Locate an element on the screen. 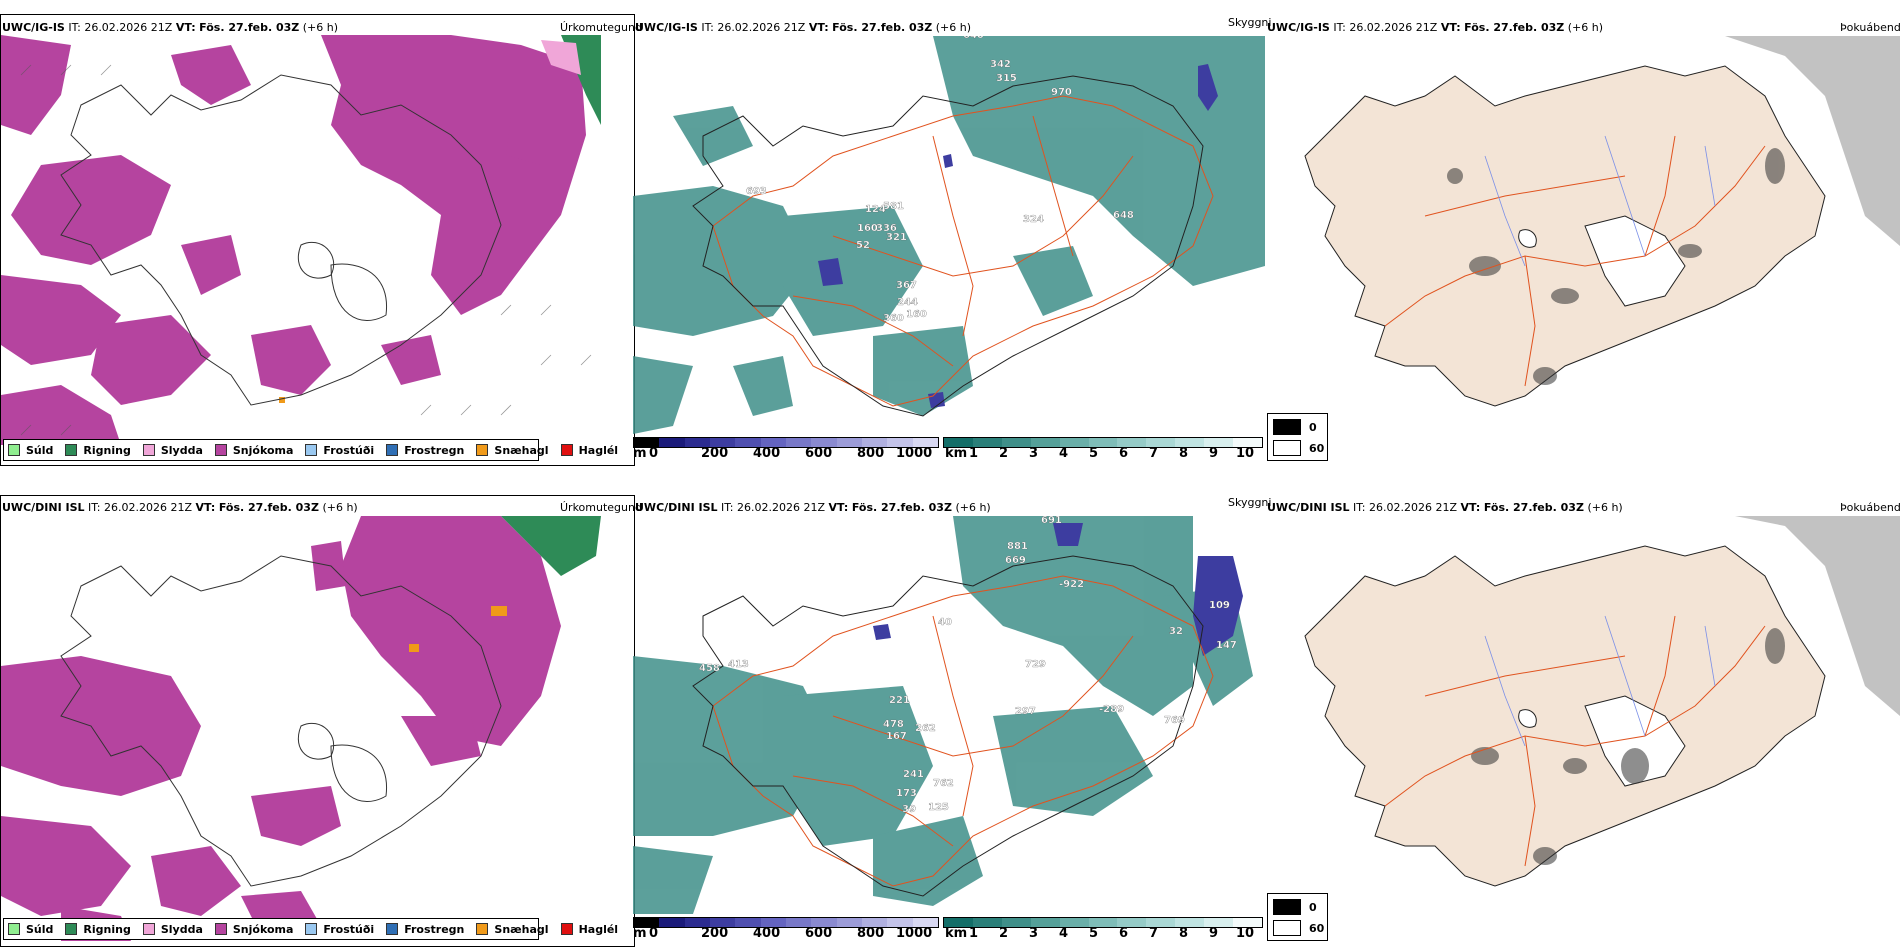 This screenshot has width=1900, height=950. legend-swatch-snjokoma is located at coordinates (220, 929).